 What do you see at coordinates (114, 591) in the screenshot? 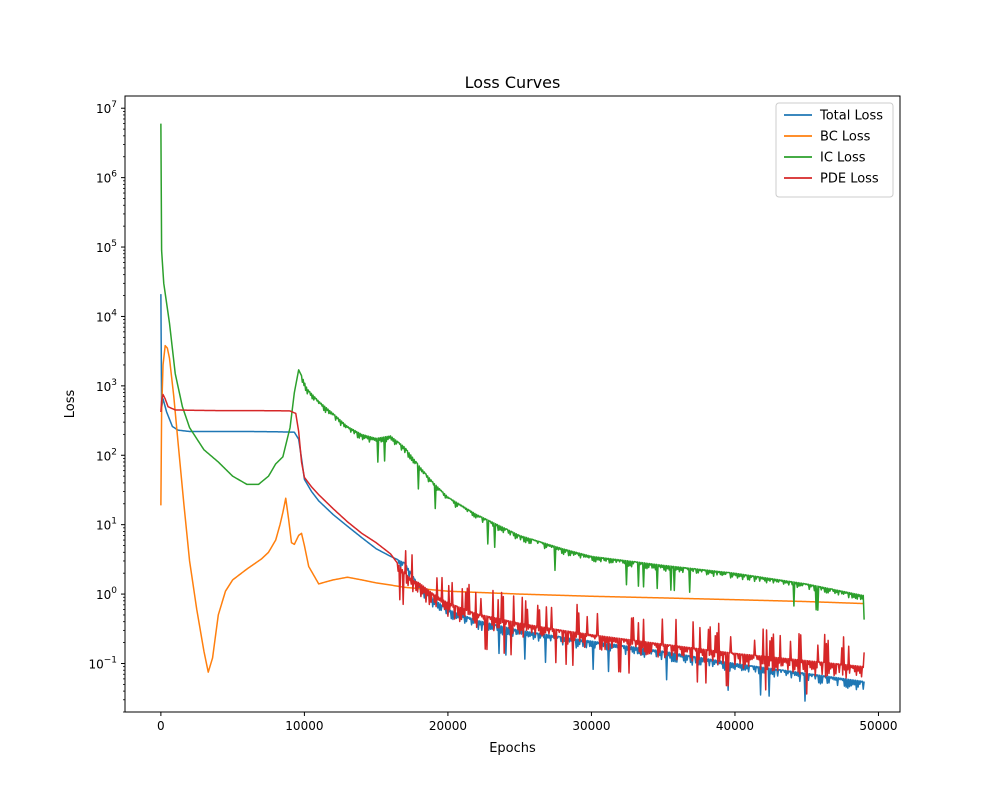
I see `y-tick-exponent: 0` at bounding box center [114, 591].